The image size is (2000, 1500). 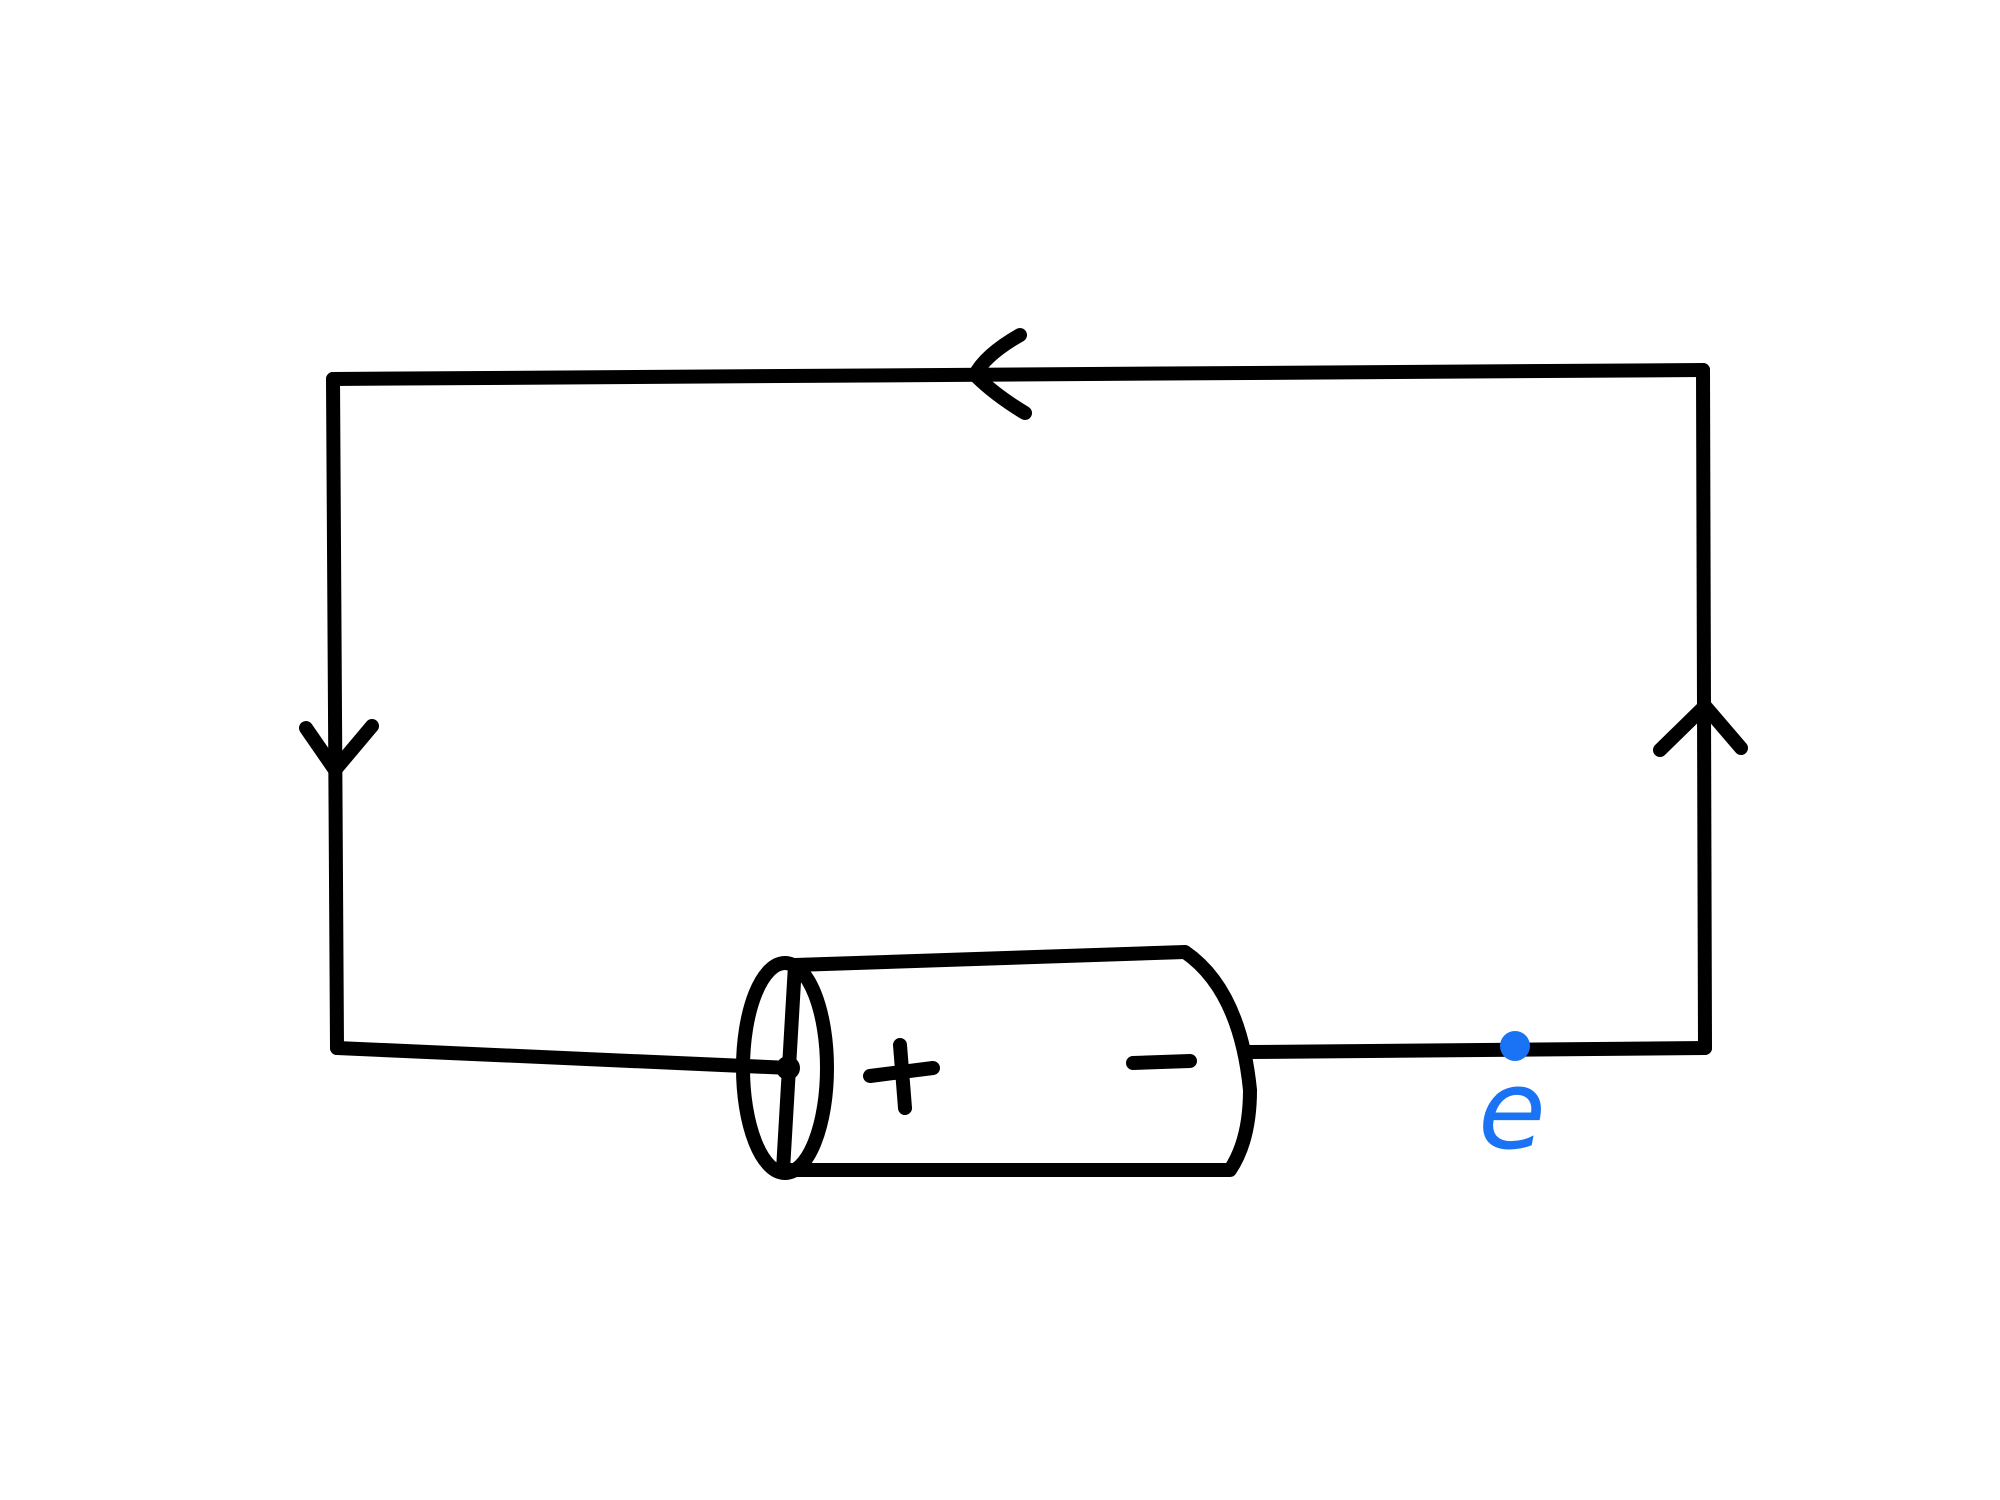 I want to click on arrow-right-up, so click(x=1700, y=728).